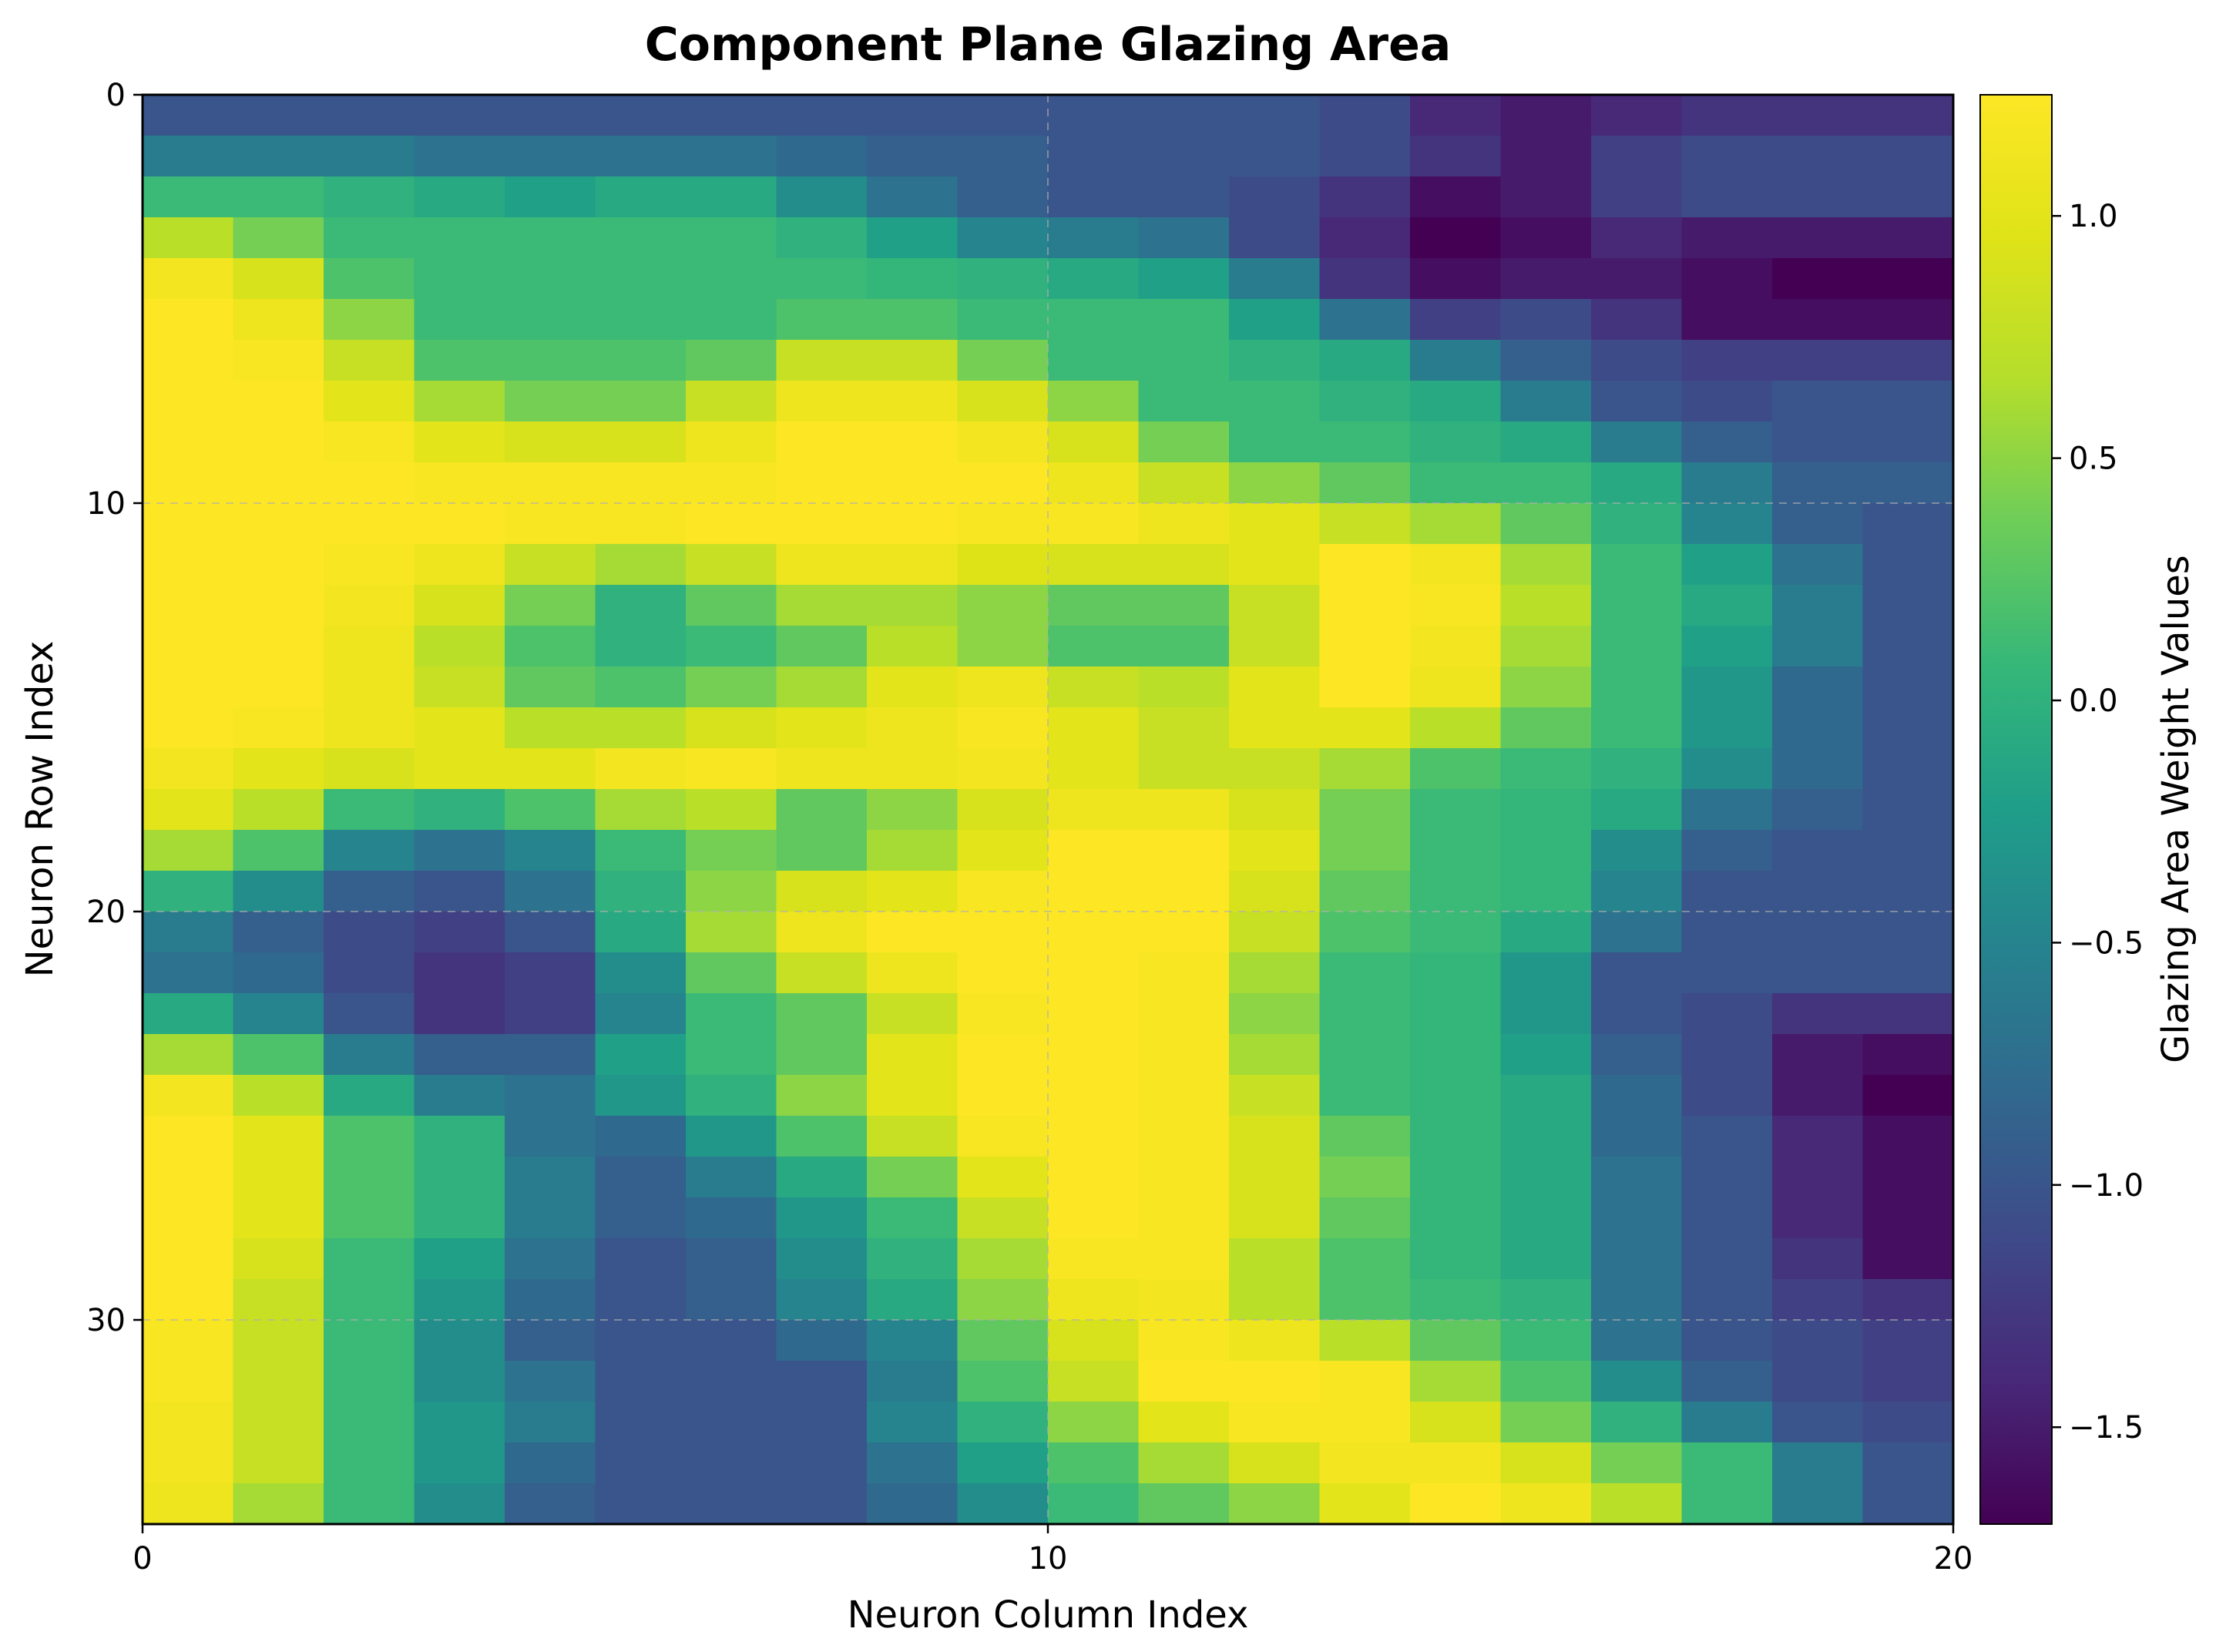 This screenshot has height=1652, width=2226. Describe the element at coordinates (106, 912) in the screenshot. I see `y-tick-label: 20` at that location.